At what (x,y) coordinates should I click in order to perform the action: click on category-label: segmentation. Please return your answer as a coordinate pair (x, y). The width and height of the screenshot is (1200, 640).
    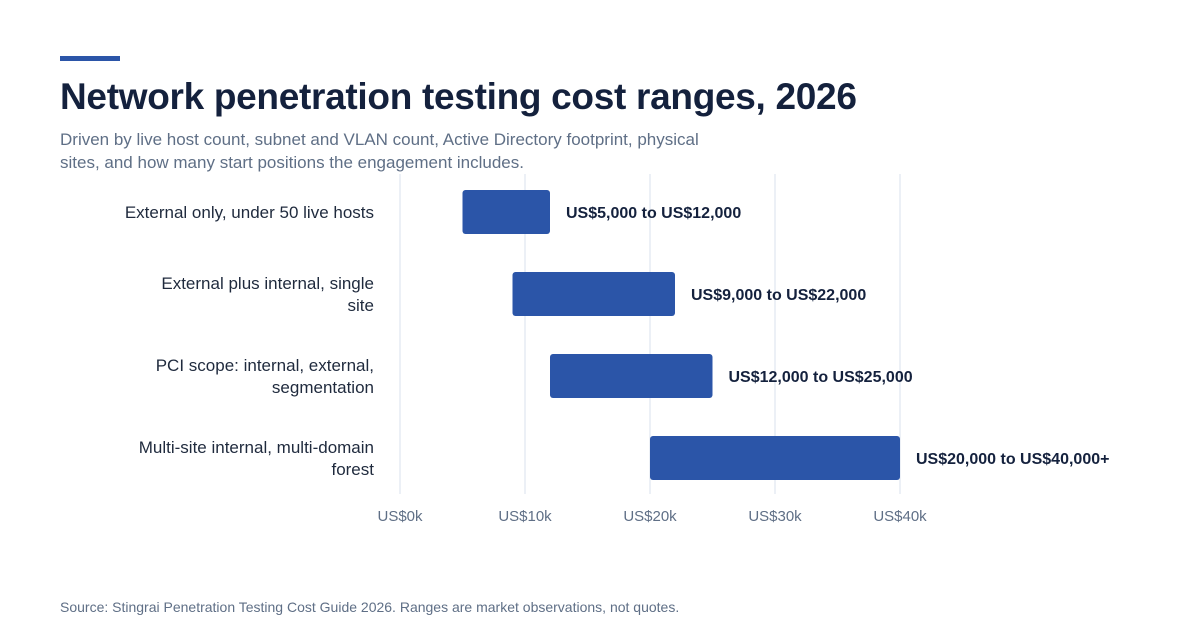
    Looking at the image, I should click on (323, 387).